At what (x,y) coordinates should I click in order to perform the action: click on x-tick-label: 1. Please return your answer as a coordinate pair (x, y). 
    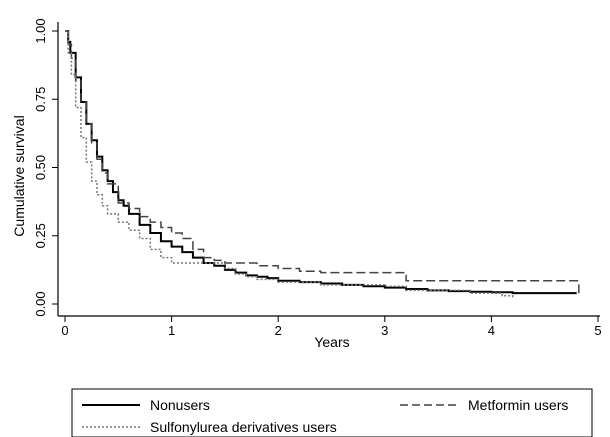
    Looking at the image, I should click on (171, 330).